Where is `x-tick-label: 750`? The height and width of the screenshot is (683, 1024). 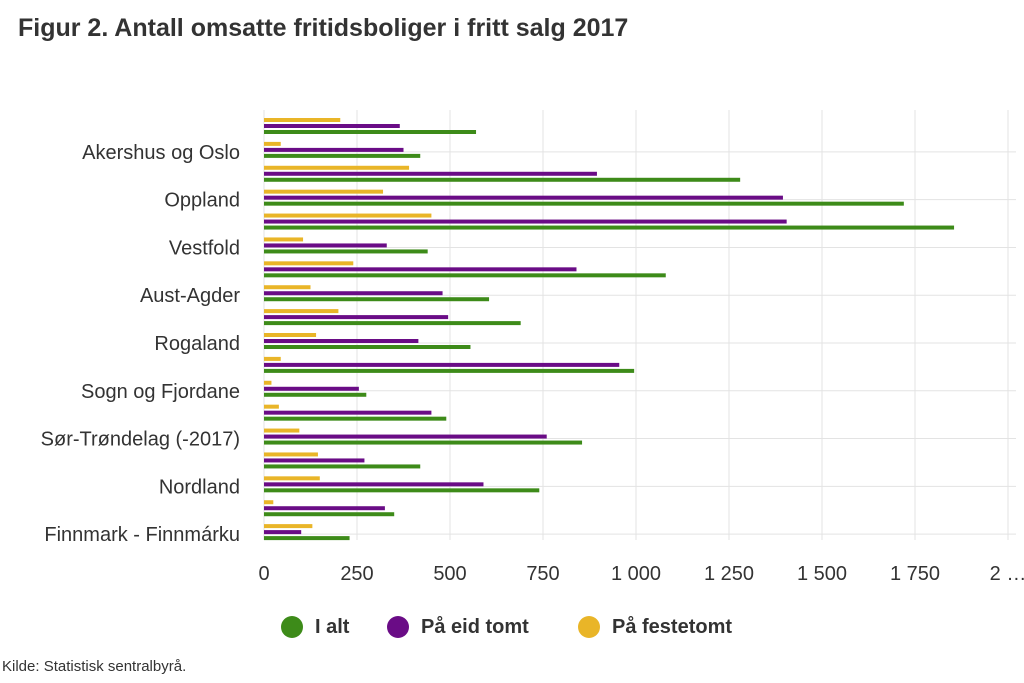
x-tick-label: 750 is located at coordinates (542, 574).